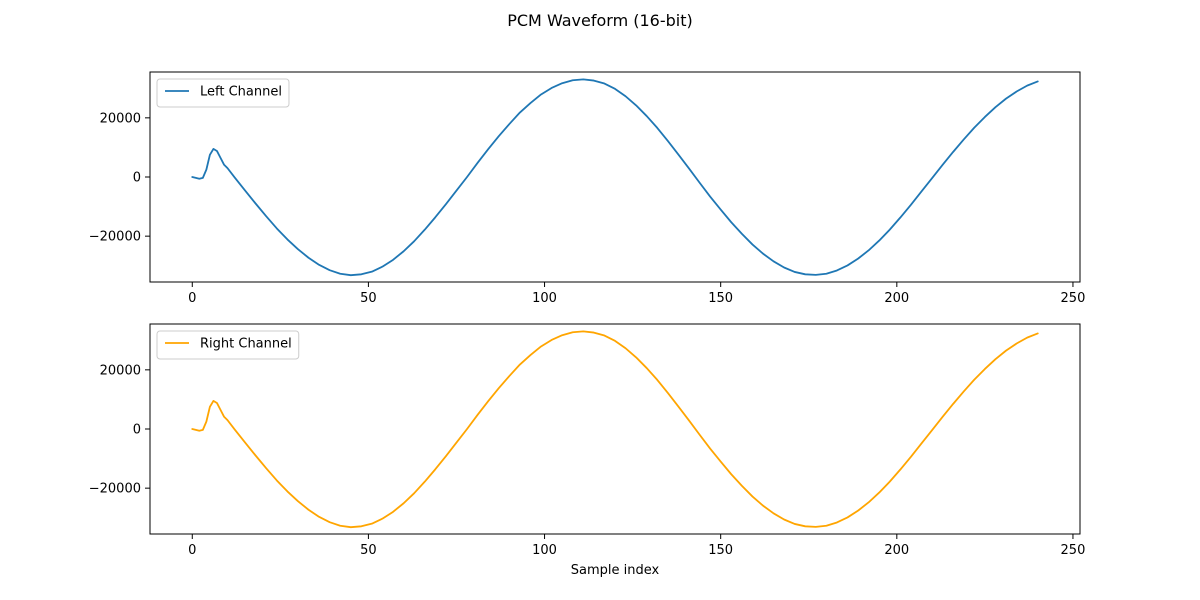  What do you see at coordinates (615, 570) in the screenshot?
I see `x-axis-label: Sample index` at bounding box center [615, 570].